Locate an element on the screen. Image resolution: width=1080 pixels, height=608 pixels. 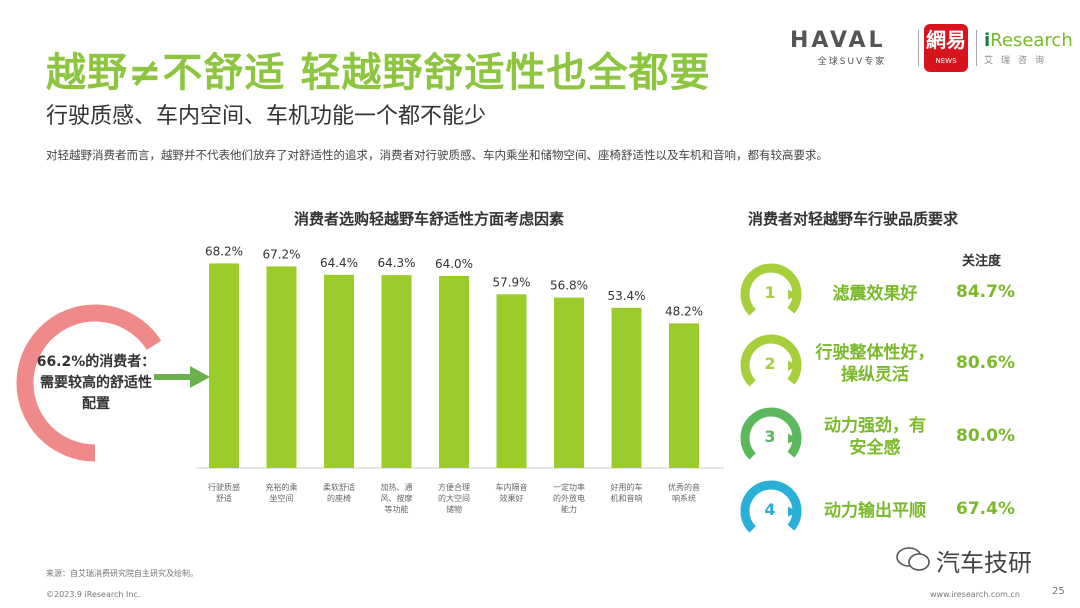
rank-number: 2 is located at coordinates (770, 363).